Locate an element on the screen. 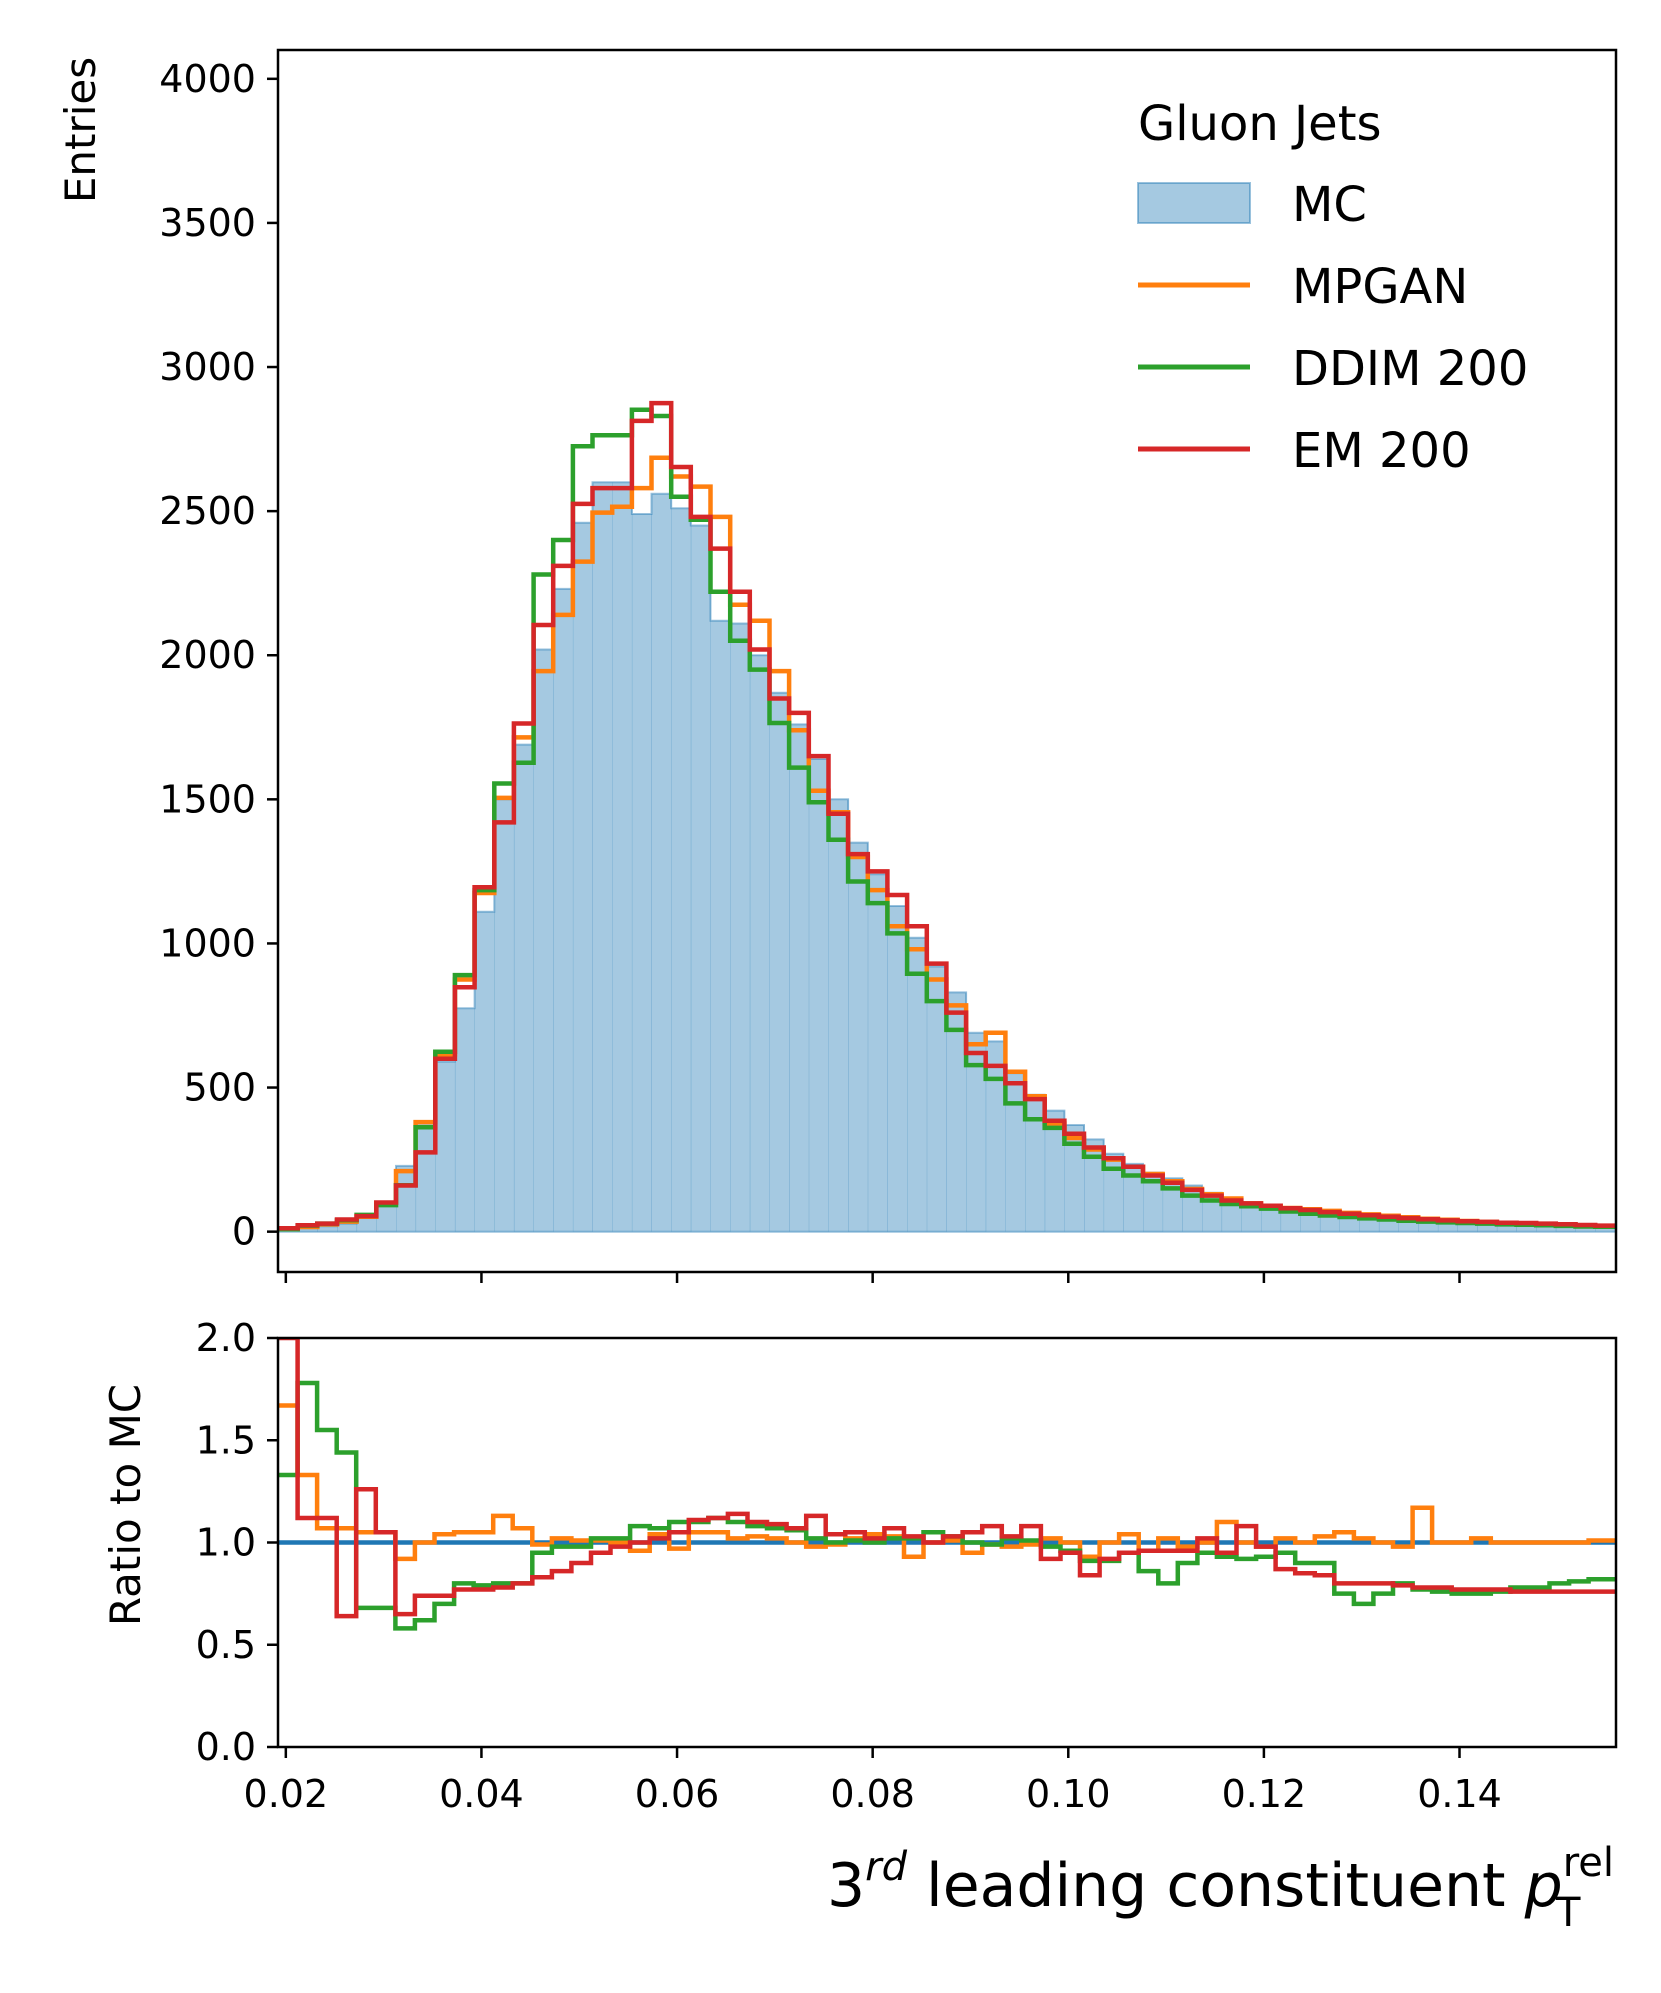  main-ytick-label: 2500 is located at coordinates (207, 511).